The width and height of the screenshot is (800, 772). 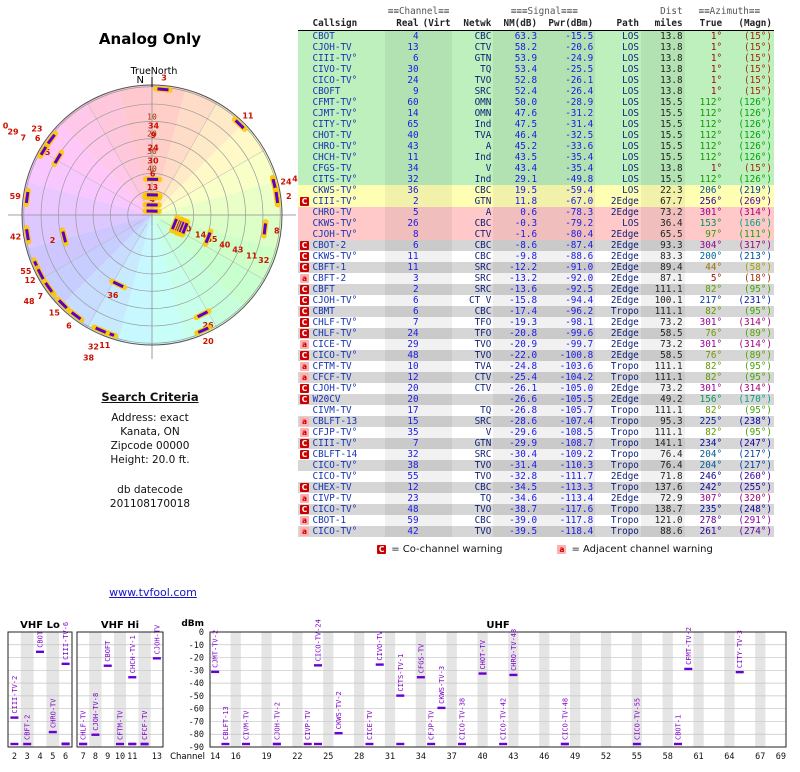 What do you see at coordinates (153, 161) in the screenshot?
I see `channel-number-label: 30` at bounding box center [153, 161].